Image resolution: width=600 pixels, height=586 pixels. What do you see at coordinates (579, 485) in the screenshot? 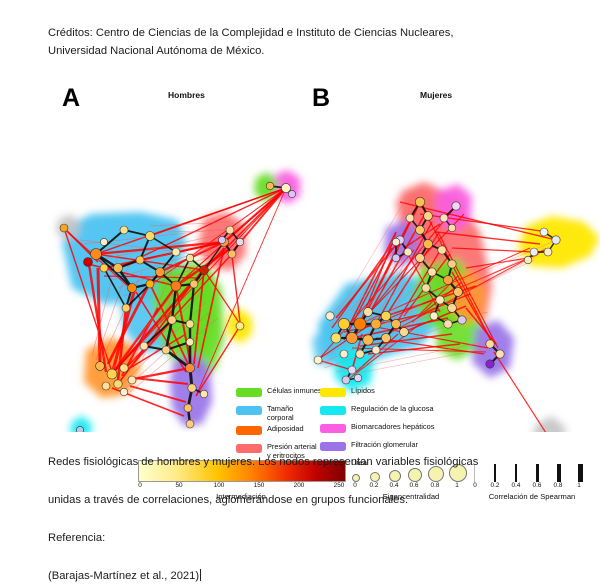
I see `spearman-tick-5: 1` at bounding box center [579, 485].